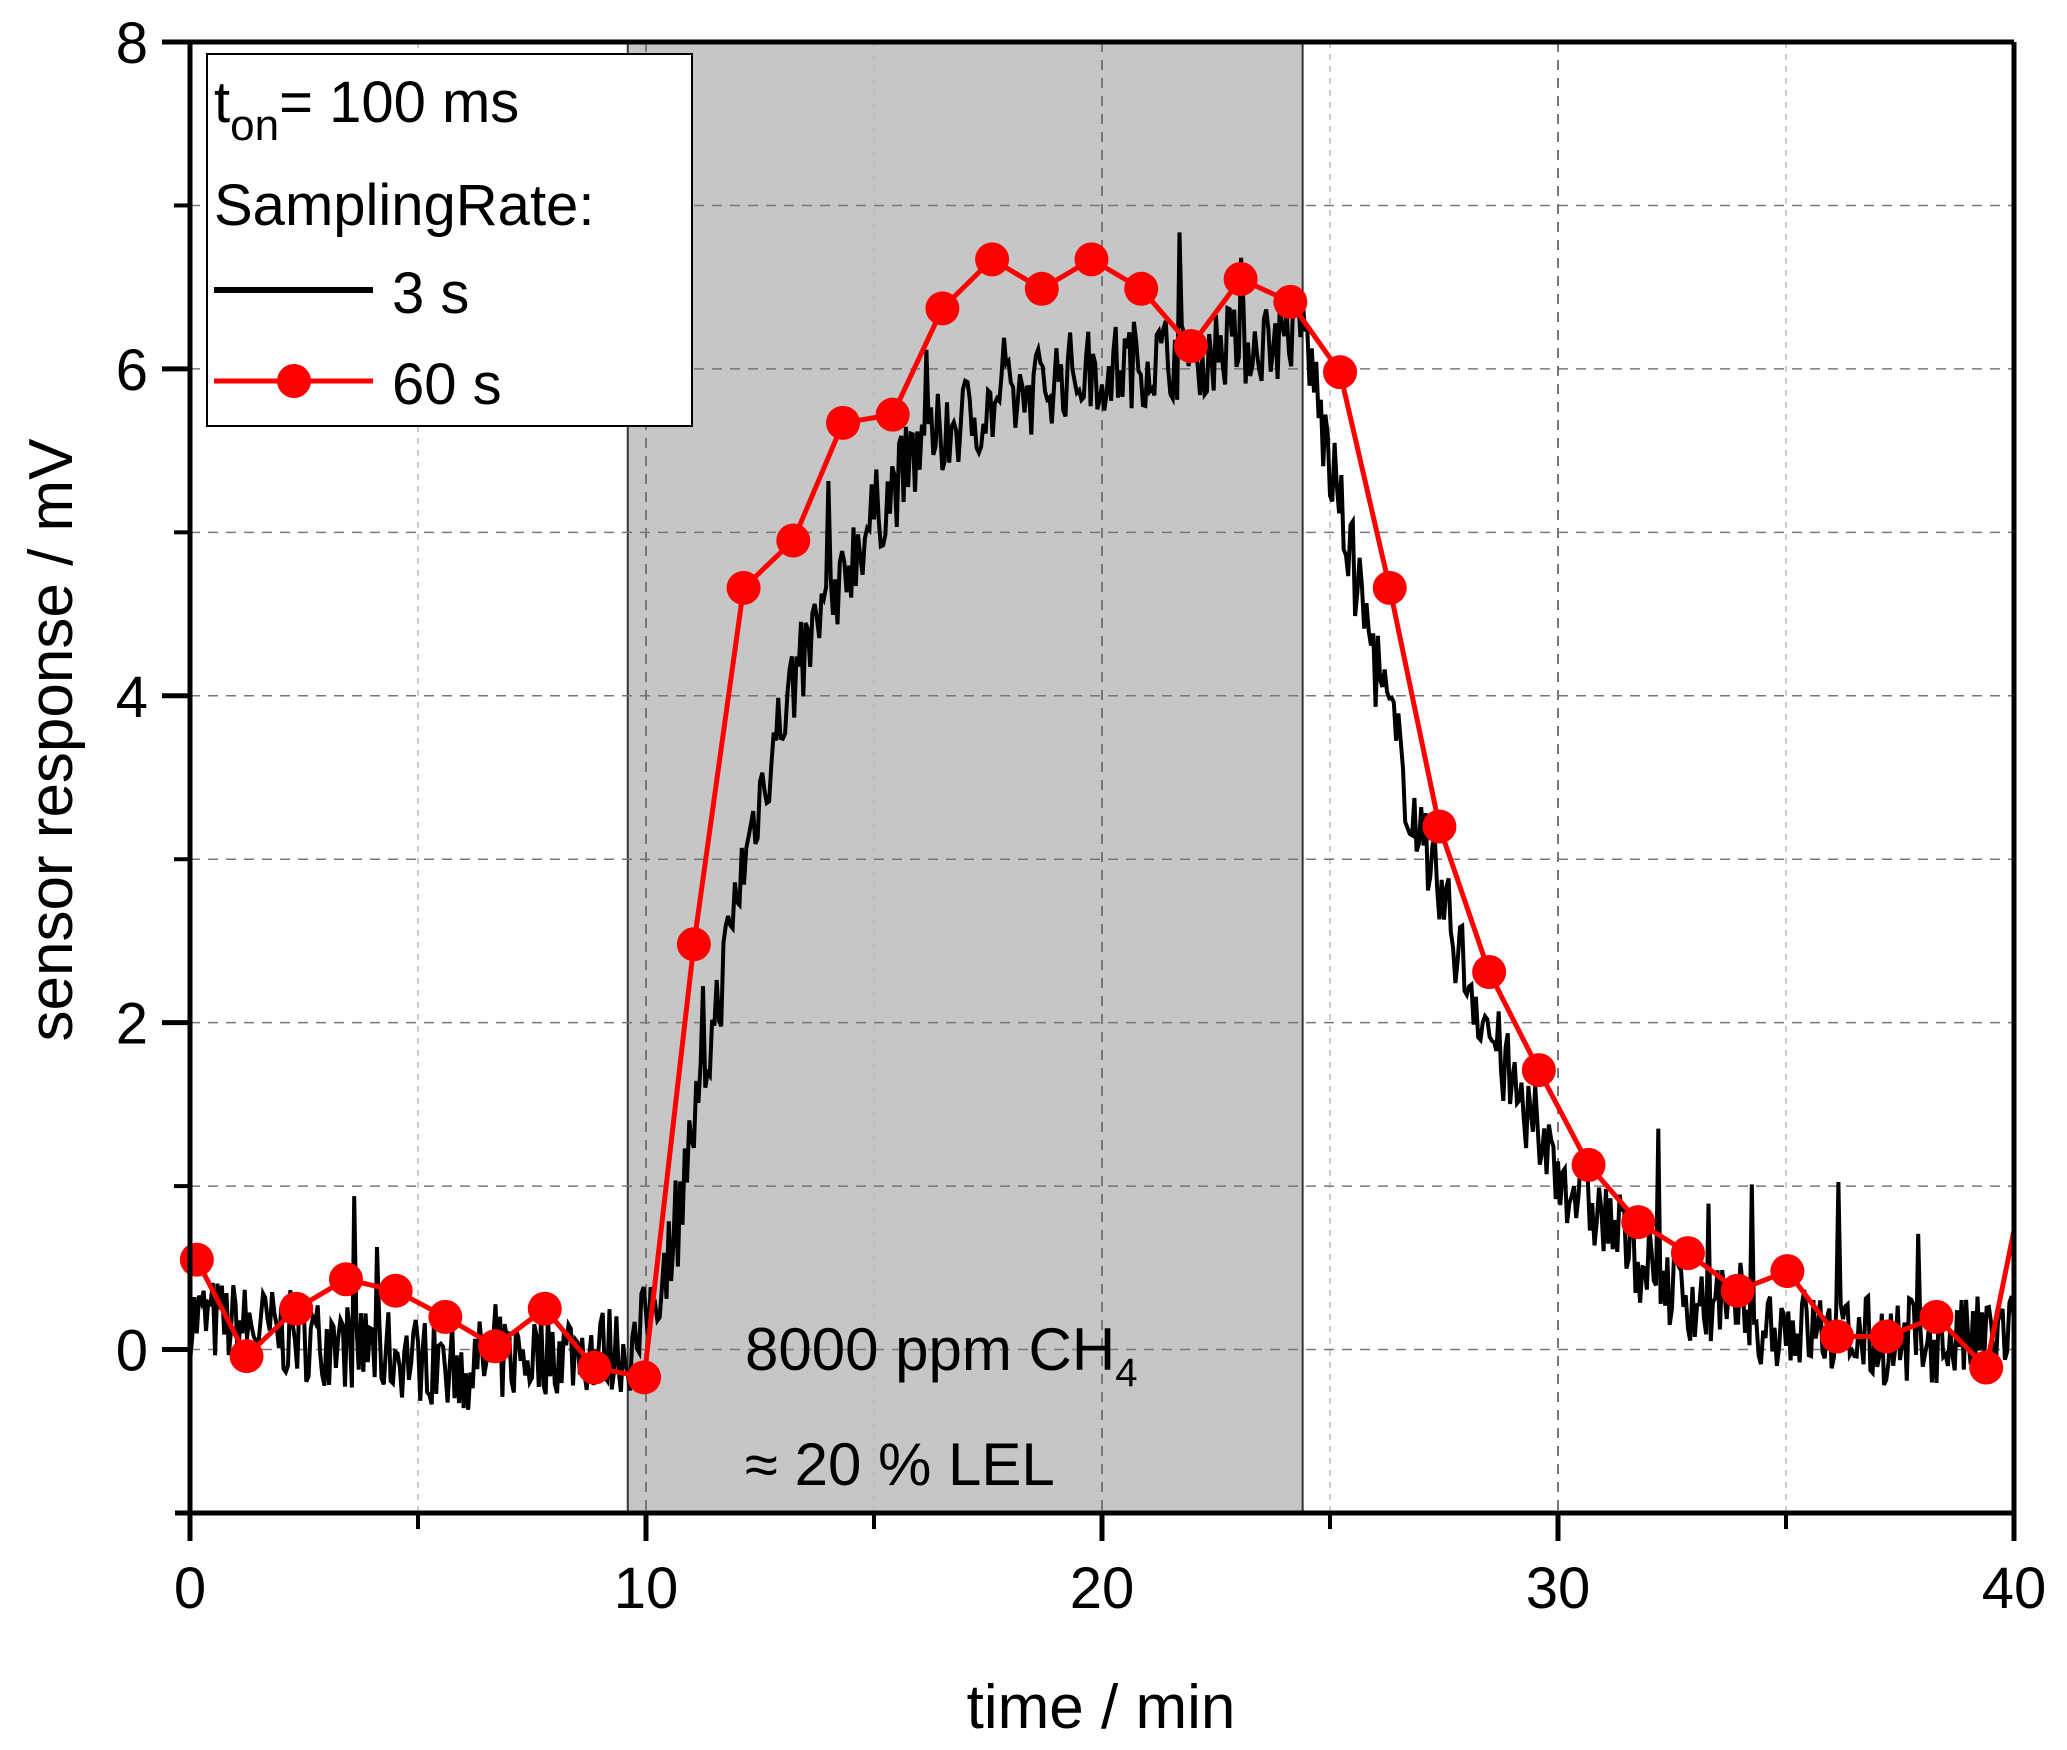 This screenshot has height=1750, width=2067. I want to click on legend-label-3s: 3 s, so click(430, 293).